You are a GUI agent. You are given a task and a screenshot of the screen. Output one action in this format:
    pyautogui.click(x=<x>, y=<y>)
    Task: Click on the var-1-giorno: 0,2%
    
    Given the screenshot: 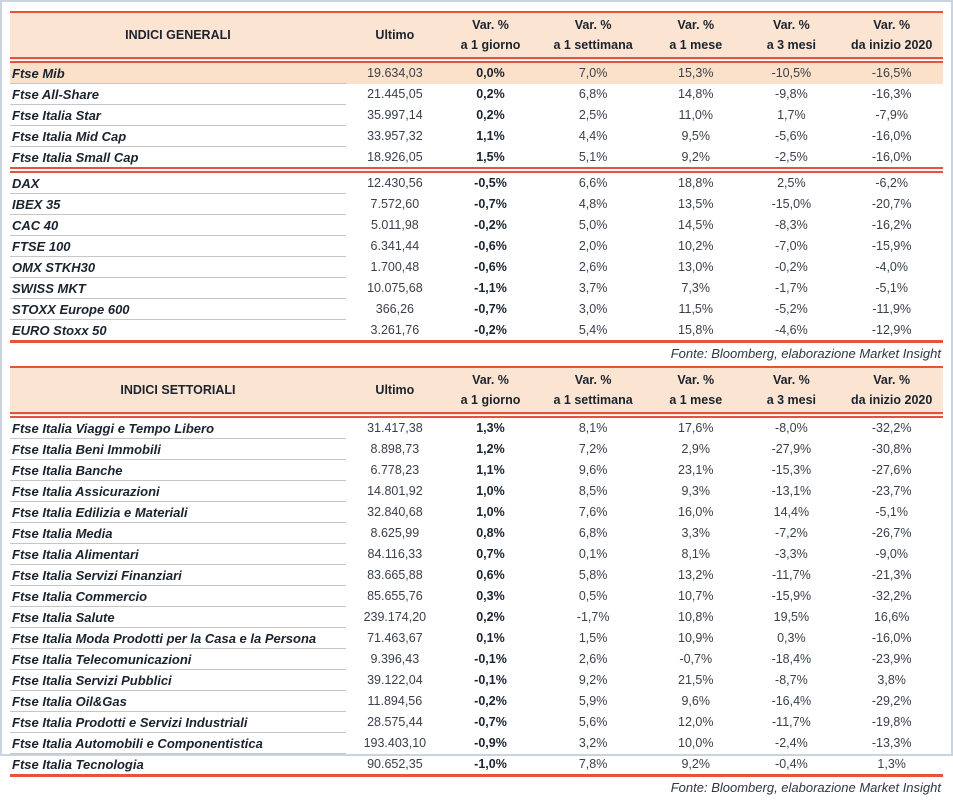 What is the action you would take?
    pyautogui.click(x=490, y=115)
    